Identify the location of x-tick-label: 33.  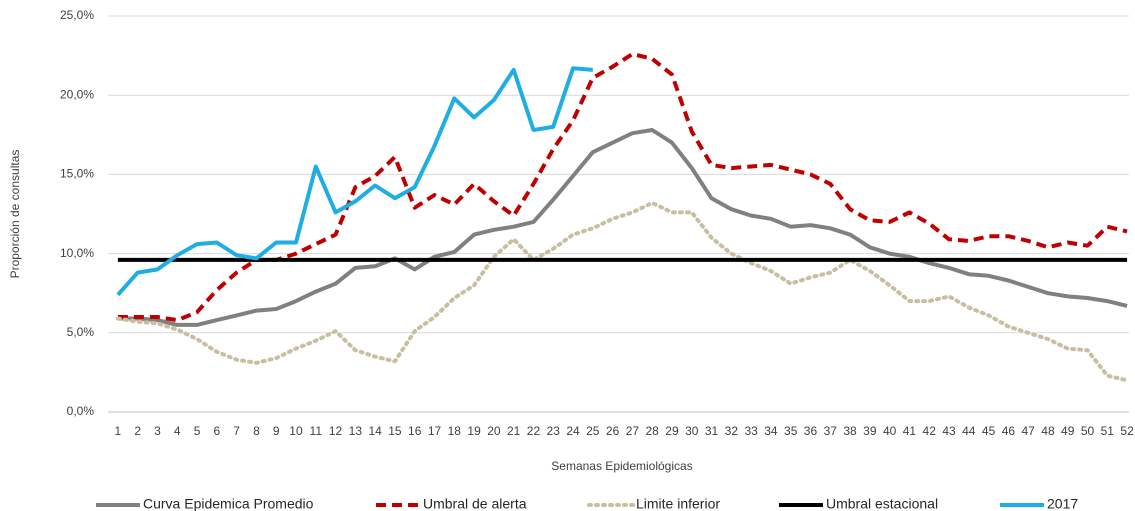
(751, 431).